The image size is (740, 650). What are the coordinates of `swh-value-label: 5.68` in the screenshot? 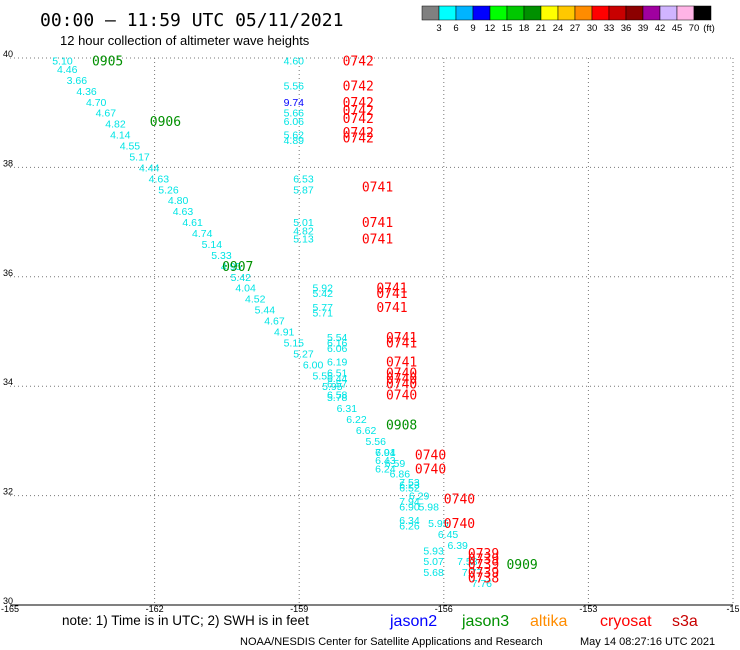 It's located at (433, 573).